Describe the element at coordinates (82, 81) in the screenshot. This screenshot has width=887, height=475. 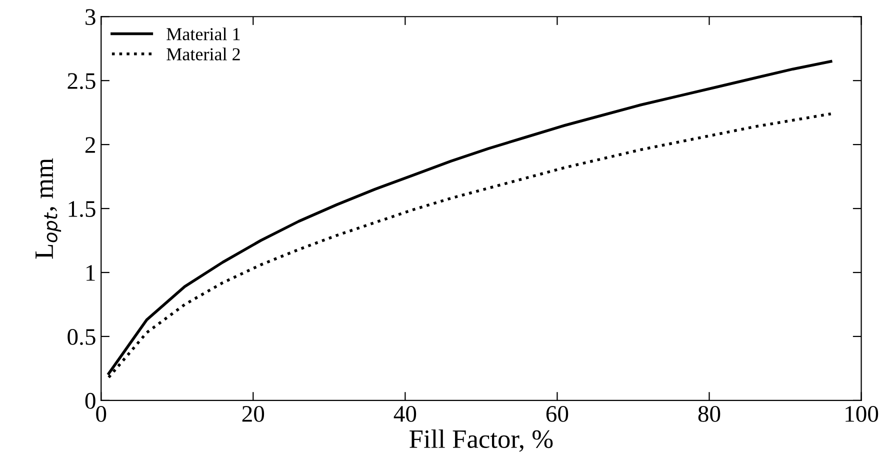
I see `y-tick-label: 2.5` at that location.